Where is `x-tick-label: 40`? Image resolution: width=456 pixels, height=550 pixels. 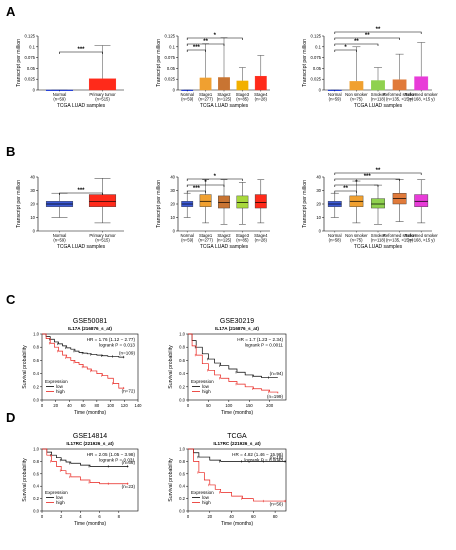
x-tick-label: 40 is located at coordinates (231, 516).